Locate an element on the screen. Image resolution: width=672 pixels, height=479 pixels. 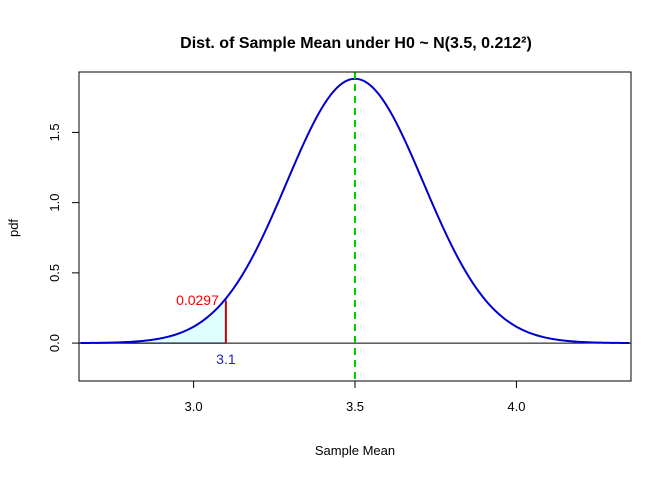
y-axis: 0.0 0.5 1.0 1.5 is located at coordinates (63, 237).